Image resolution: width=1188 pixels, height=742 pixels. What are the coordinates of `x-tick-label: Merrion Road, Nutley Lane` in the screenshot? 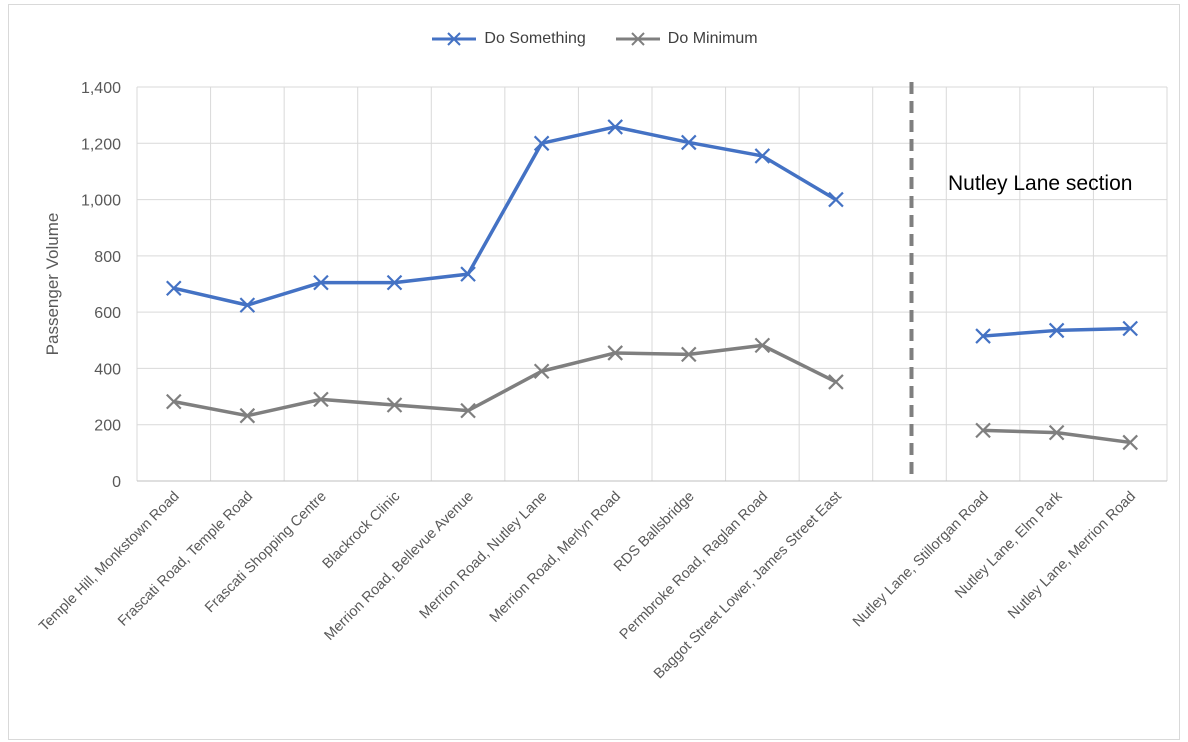 It's located at (484, 556).